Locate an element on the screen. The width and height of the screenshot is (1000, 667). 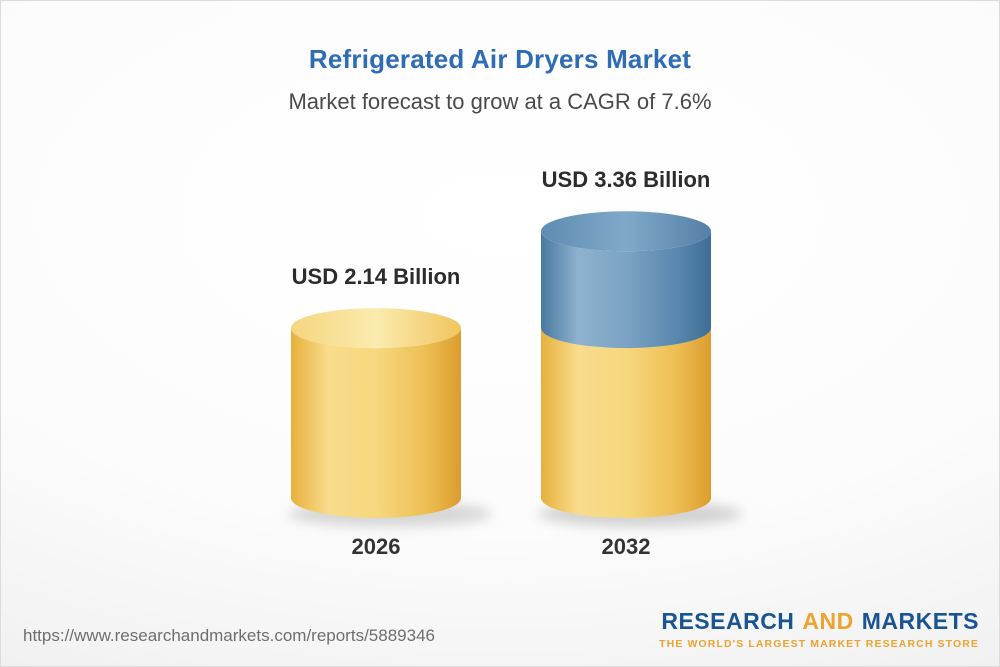
cylinder-2026-body is located at coordinates (376, 423).